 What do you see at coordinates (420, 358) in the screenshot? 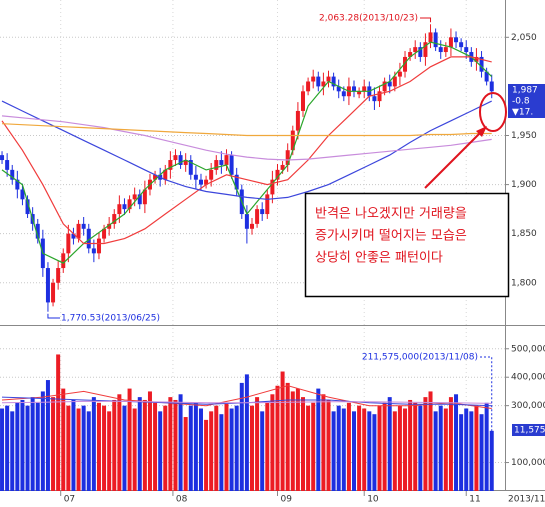
I see `volume-annotation: 211,575,000(2013/11/08)` at bounding box center [420, 358].